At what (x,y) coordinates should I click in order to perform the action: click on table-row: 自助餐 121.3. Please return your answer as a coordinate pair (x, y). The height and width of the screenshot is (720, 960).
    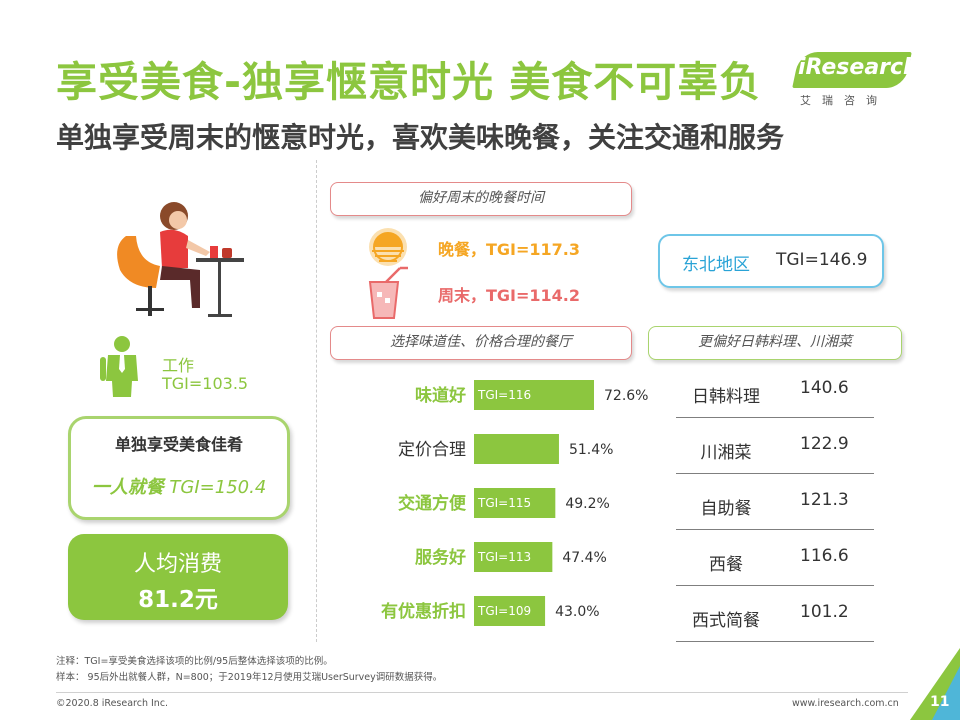
    Looking at the image, I should click on (775, 502).